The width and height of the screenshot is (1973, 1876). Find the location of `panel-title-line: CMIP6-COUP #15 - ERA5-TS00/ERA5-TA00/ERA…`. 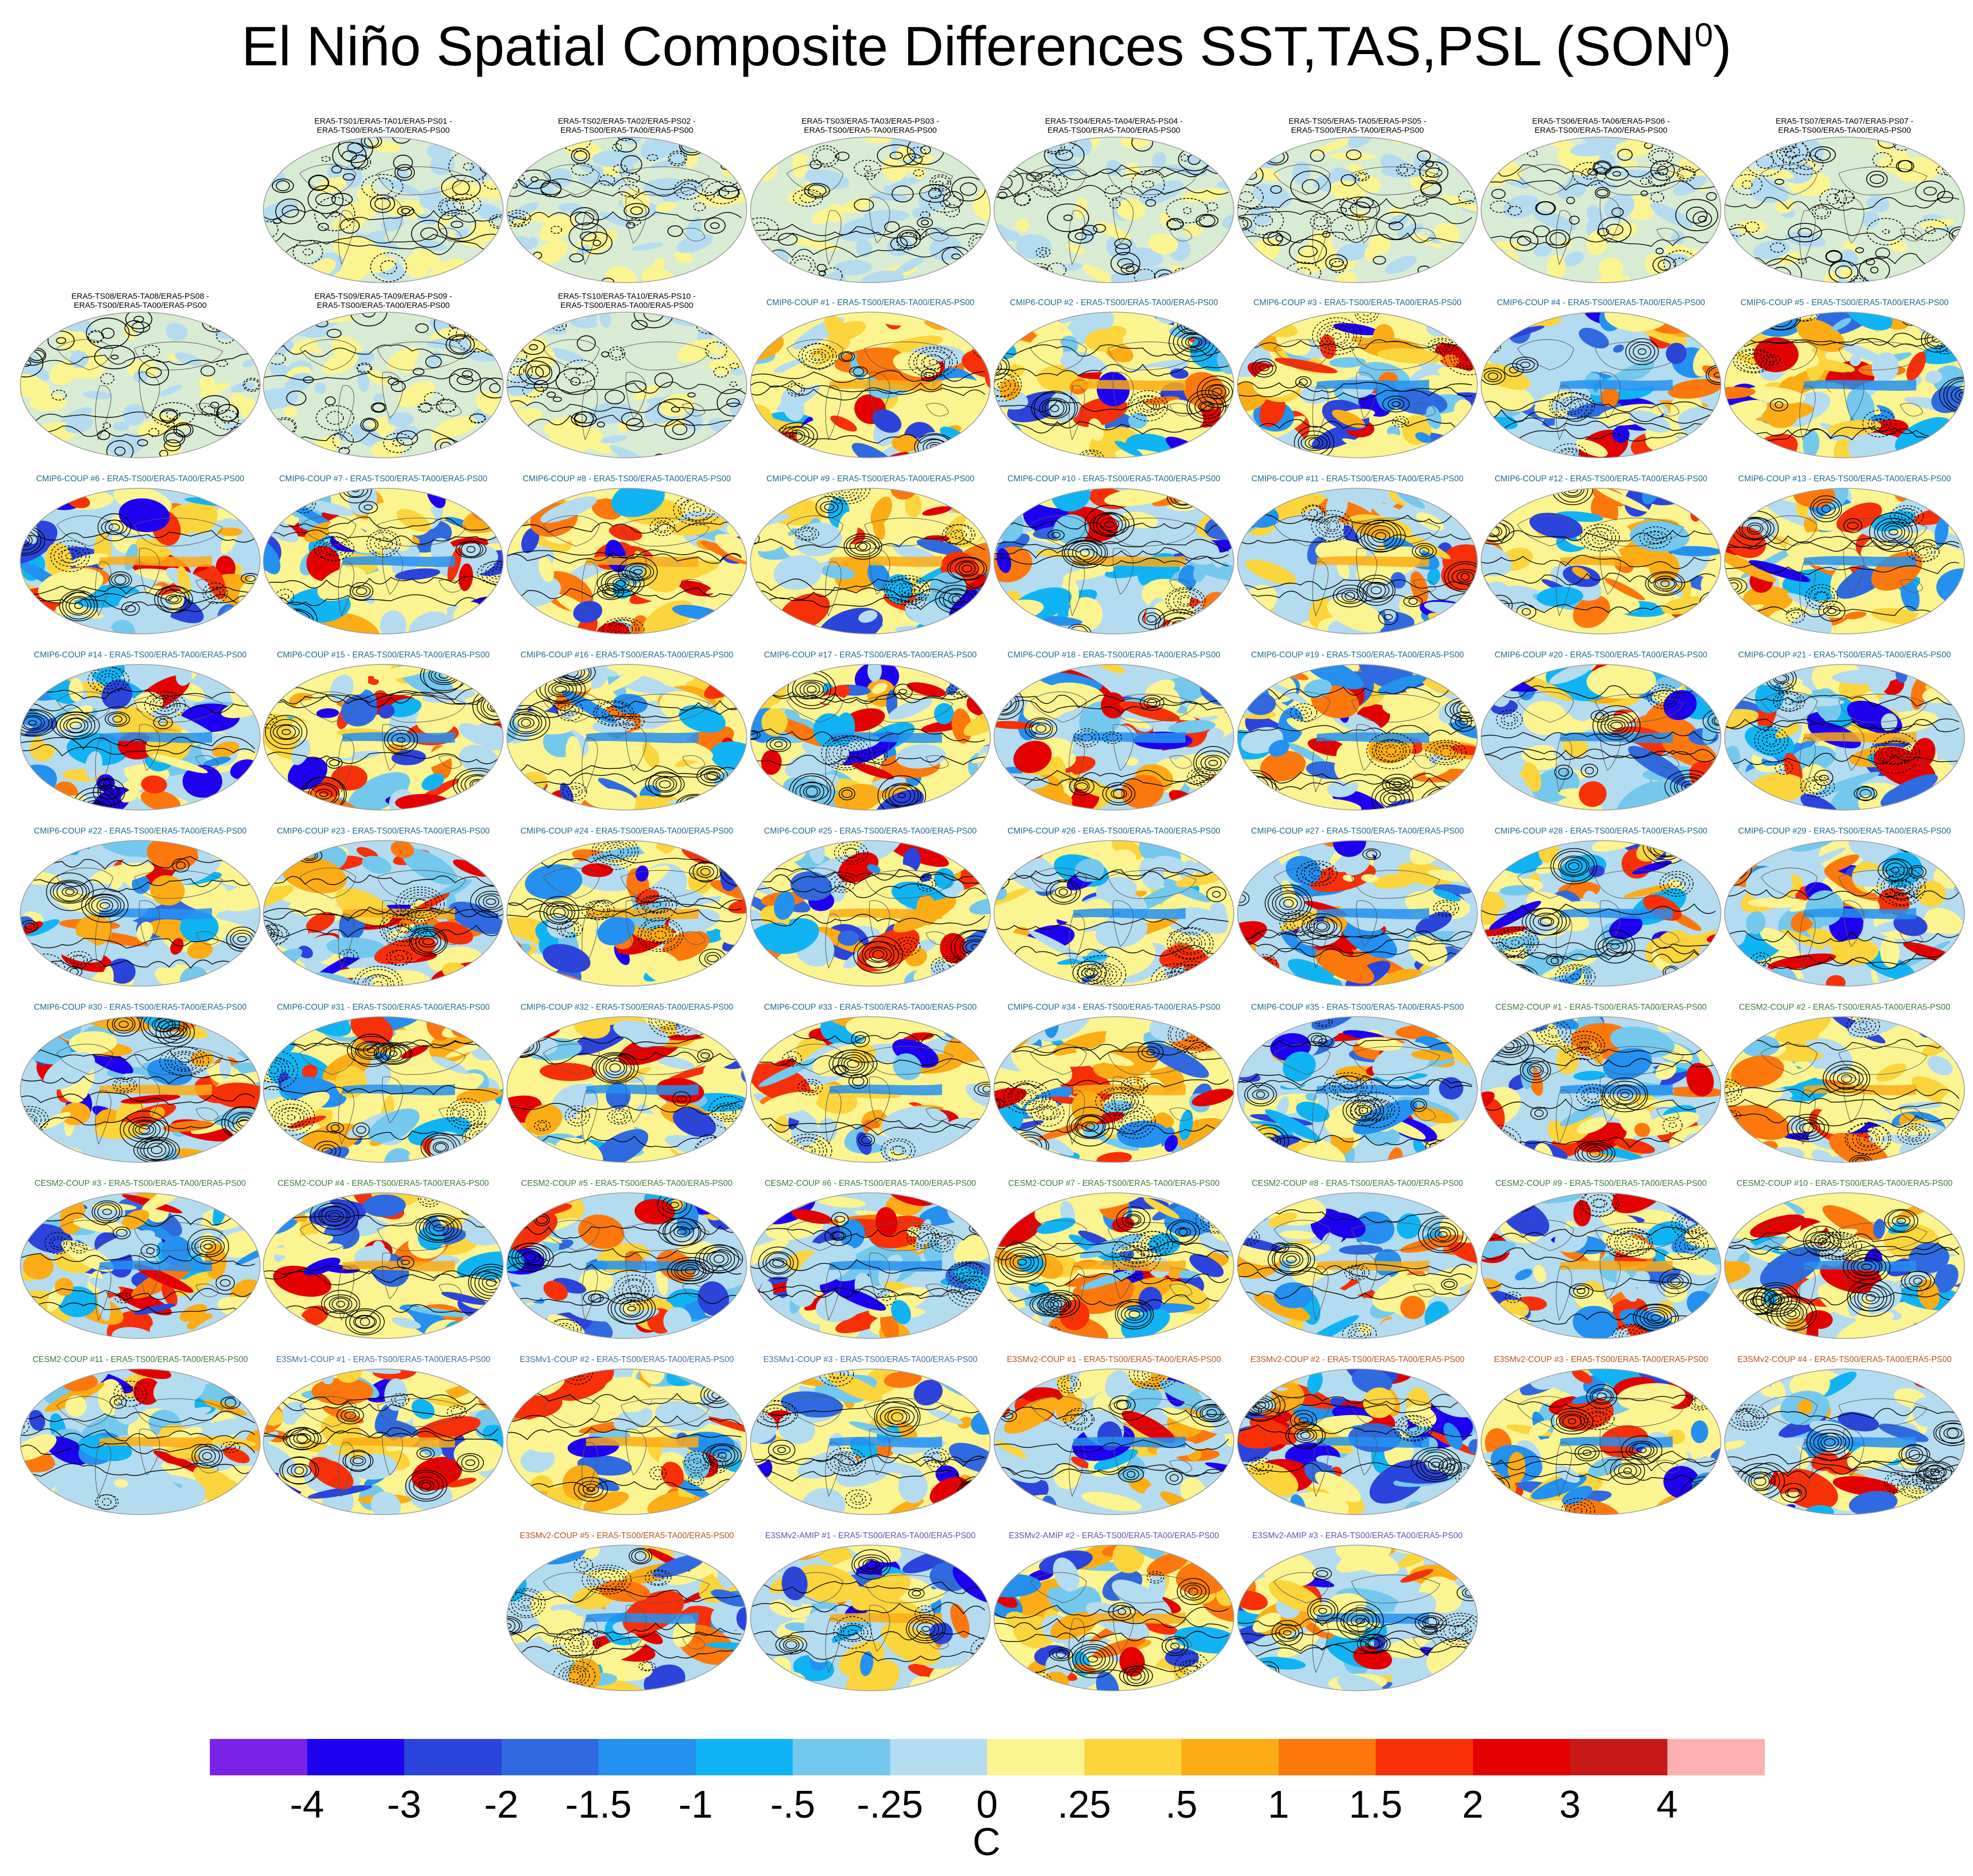

panel-title-line: CMIP6-COUP #15 - ERA5-TS00/ERA5-TA00/ERA… is located at coordinates (383, 655).